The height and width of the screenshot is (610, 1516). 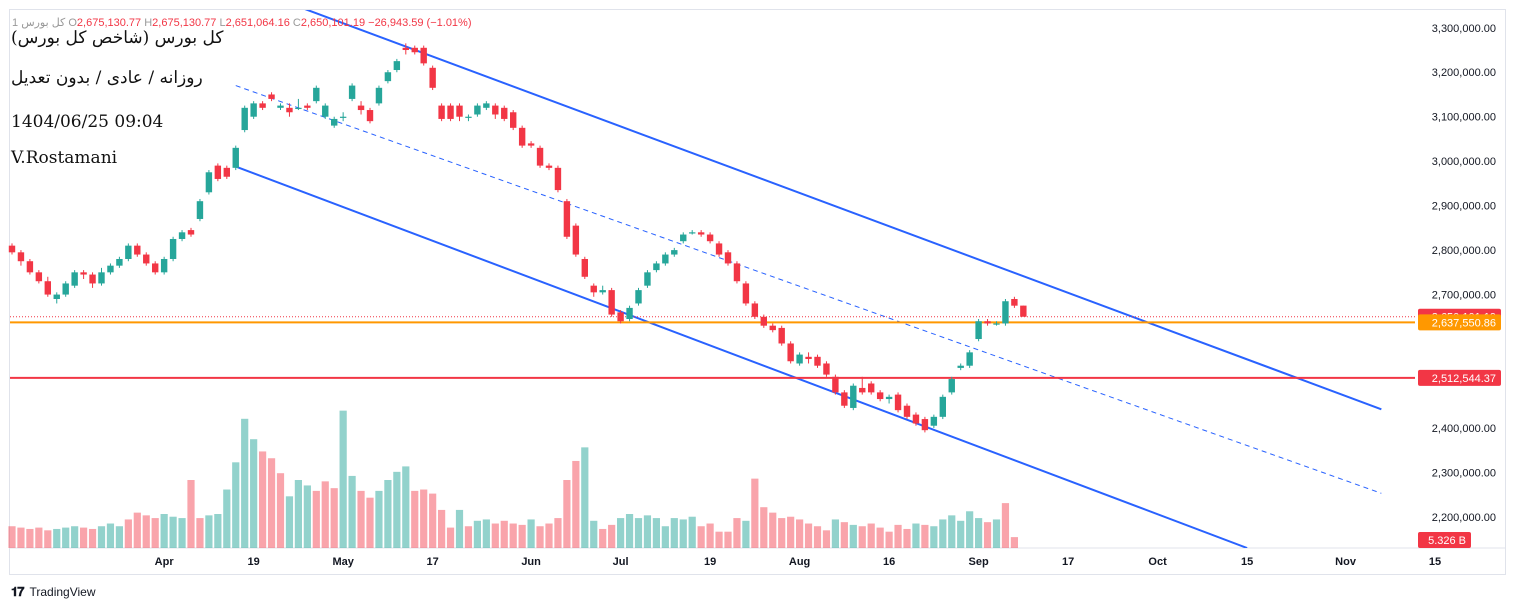 What do you see at coordinates (64, 158) in the screenshot?
I see `author-text: V.Rostamani` at bounding box center [64, 158].